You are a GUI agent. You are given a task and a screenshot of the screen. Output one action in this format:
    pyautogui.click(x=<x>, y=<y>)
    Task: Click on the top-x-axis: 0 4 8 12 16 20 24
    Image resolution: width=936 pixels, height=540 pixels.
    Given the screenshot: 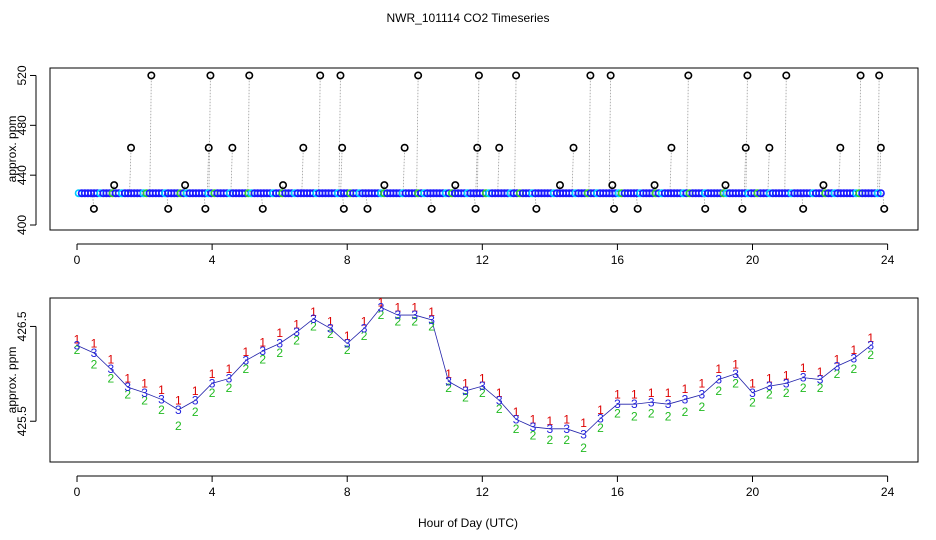 What is the action you would take?
    pyautogui.click(x=484, y=255)
    